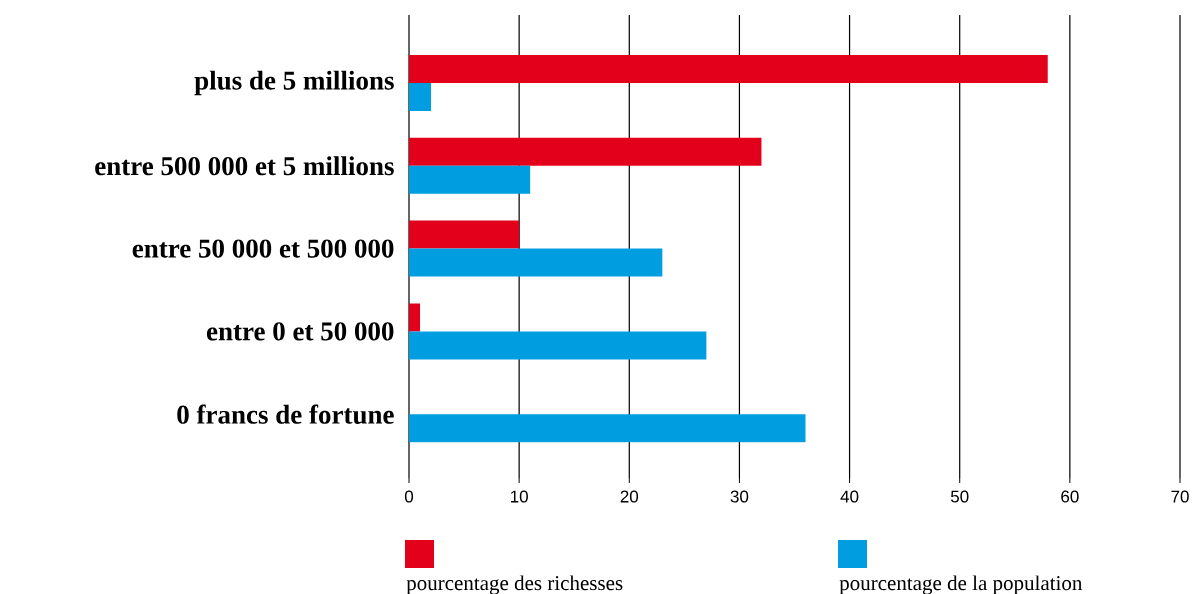  I want to click on y-tick-label: 0 francs de fortune, so click(285, 414).